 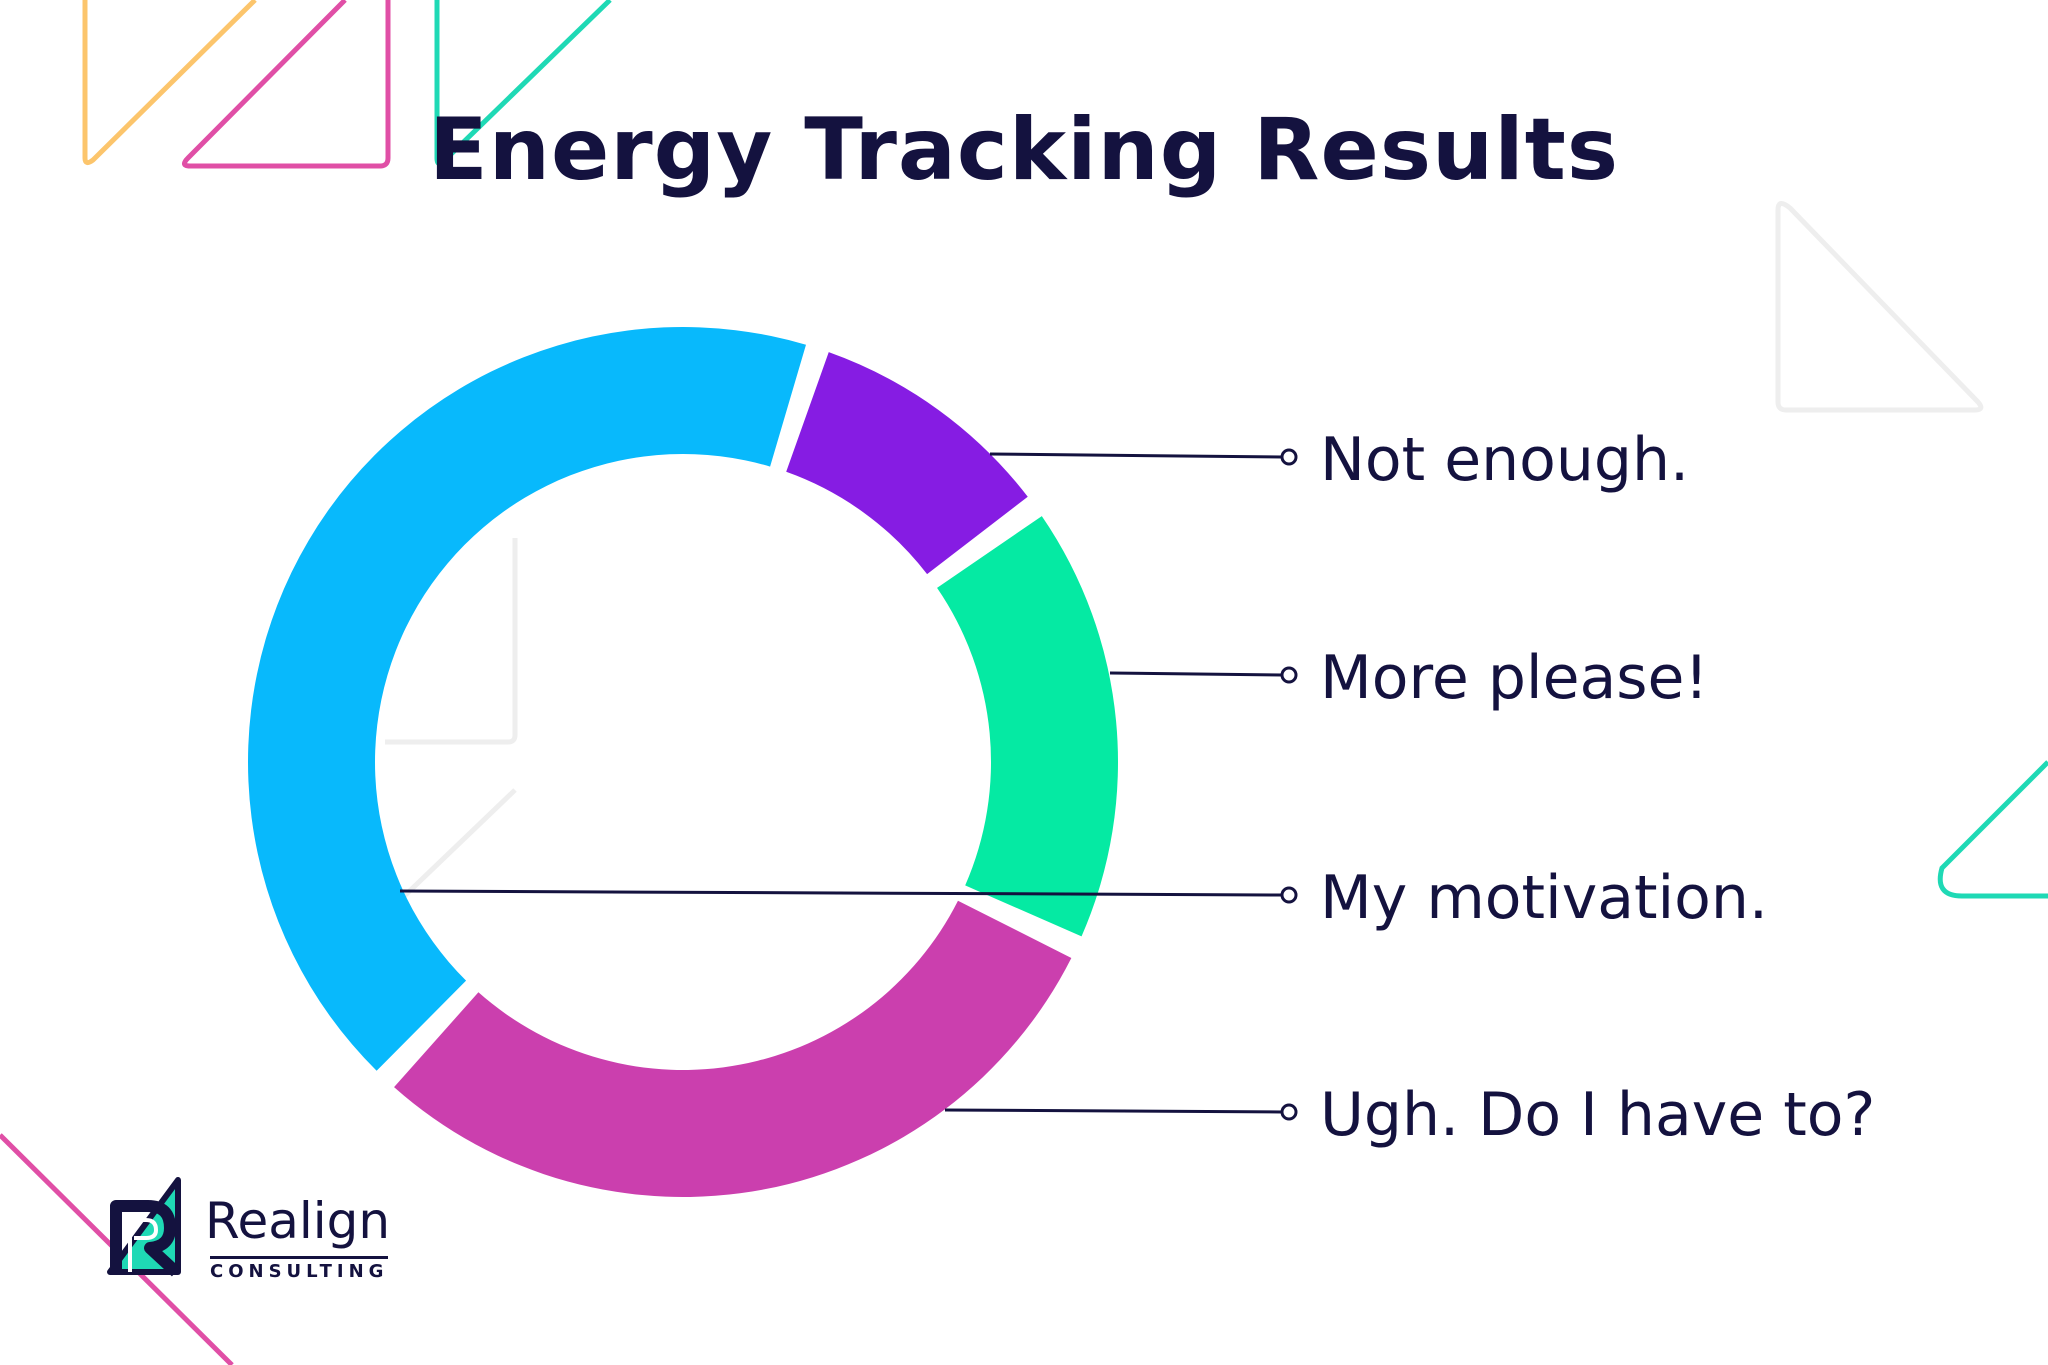 I want to click on logo-r-letter-icon, so click(x=145, y=1238).